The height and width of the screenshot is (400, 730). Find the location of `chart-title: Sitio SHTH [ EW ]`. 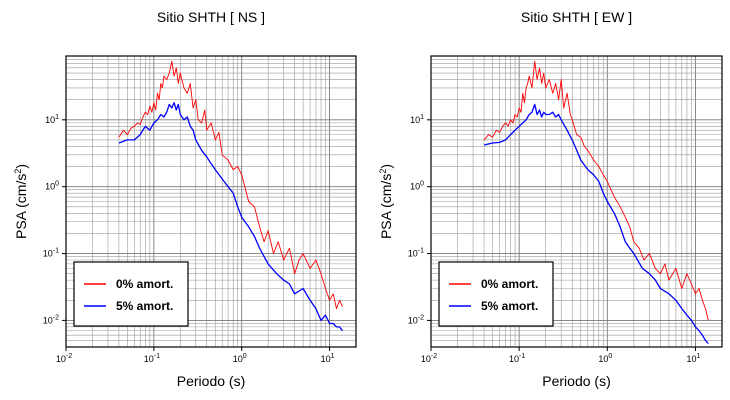

chart-title: Sitio SHTH [ EW ] is located at coordinates (576, 17).